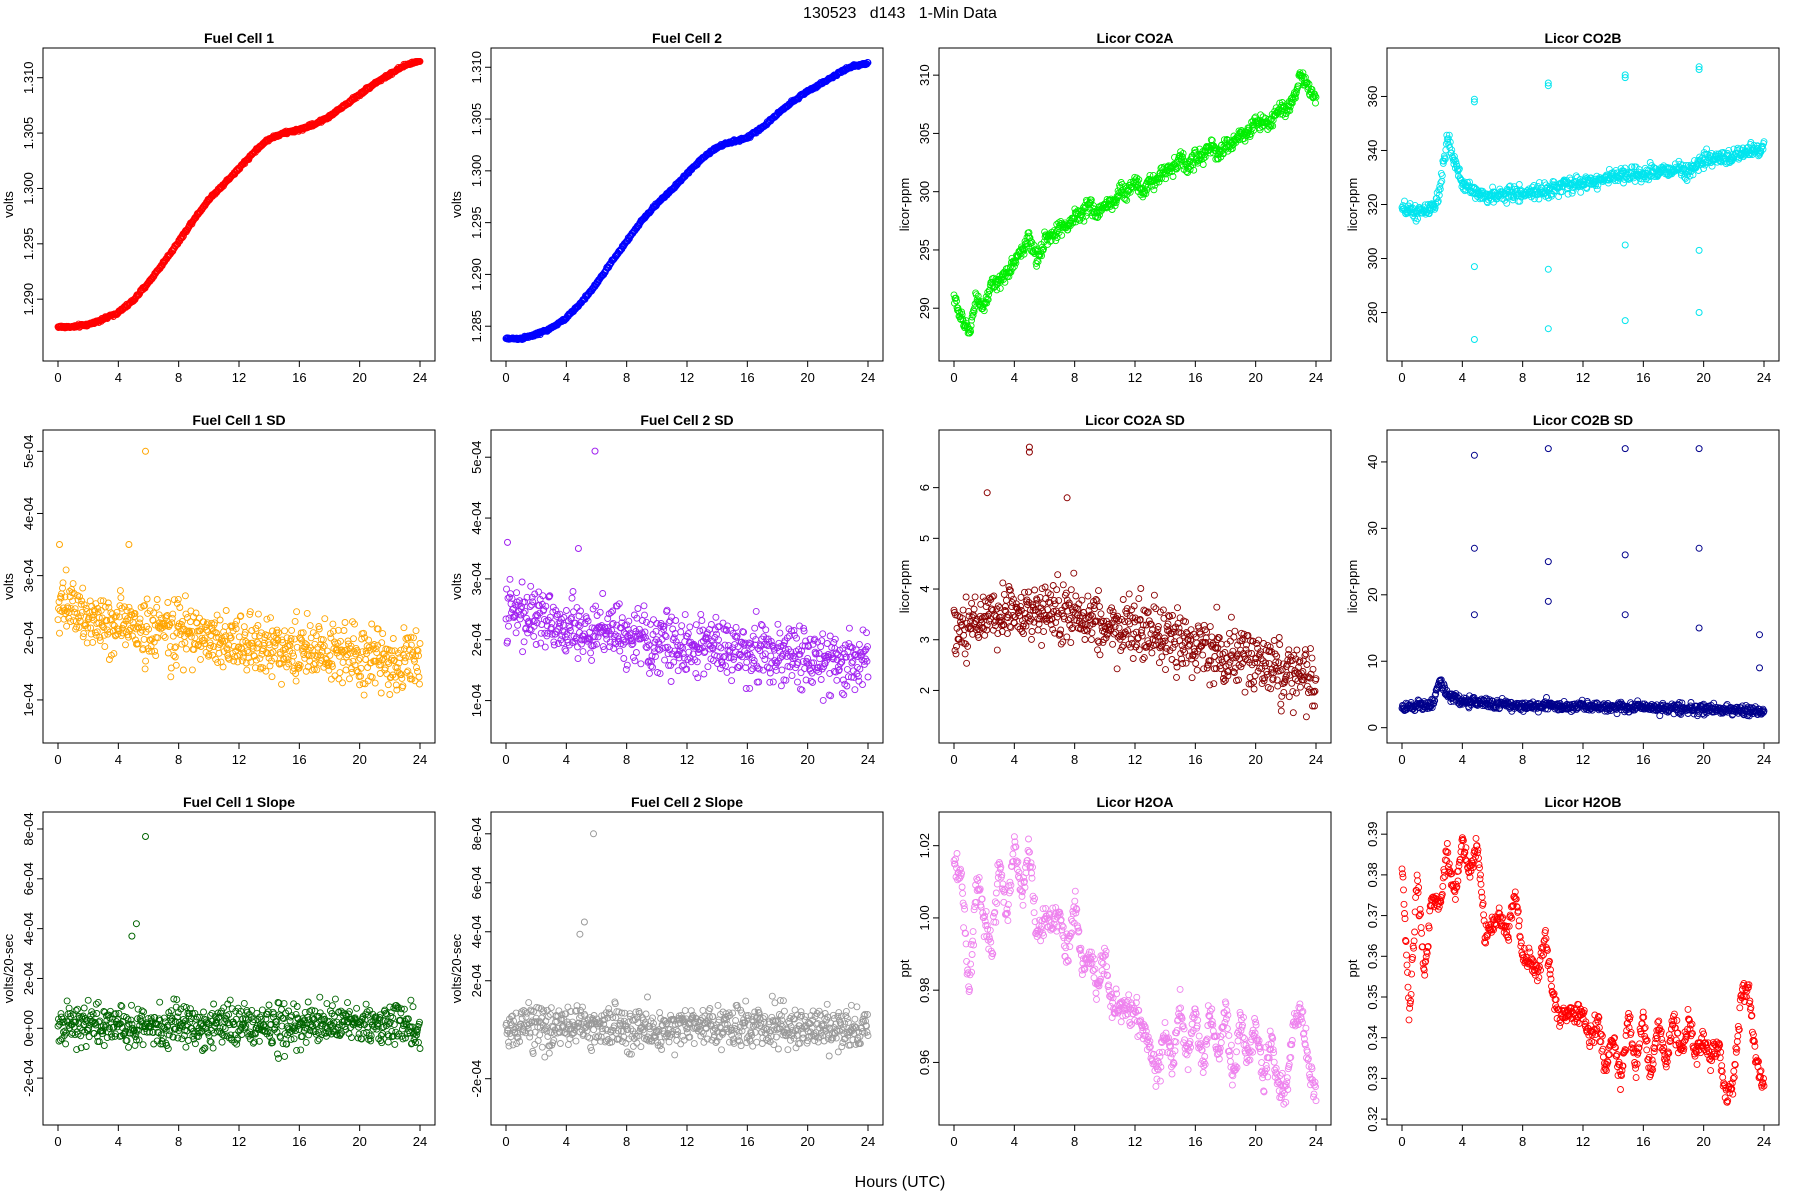 Image resolution: width=1800 pixels, height=1200 pixels. Describe the element at coordinates (807, 377) in the screenshot. I see `x-tick-label: 20` at that location.